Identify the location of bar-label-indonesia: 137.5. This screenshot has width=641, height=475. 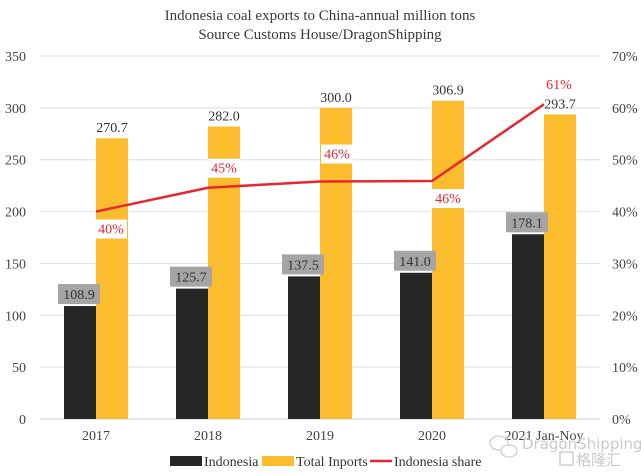
(303, 265).